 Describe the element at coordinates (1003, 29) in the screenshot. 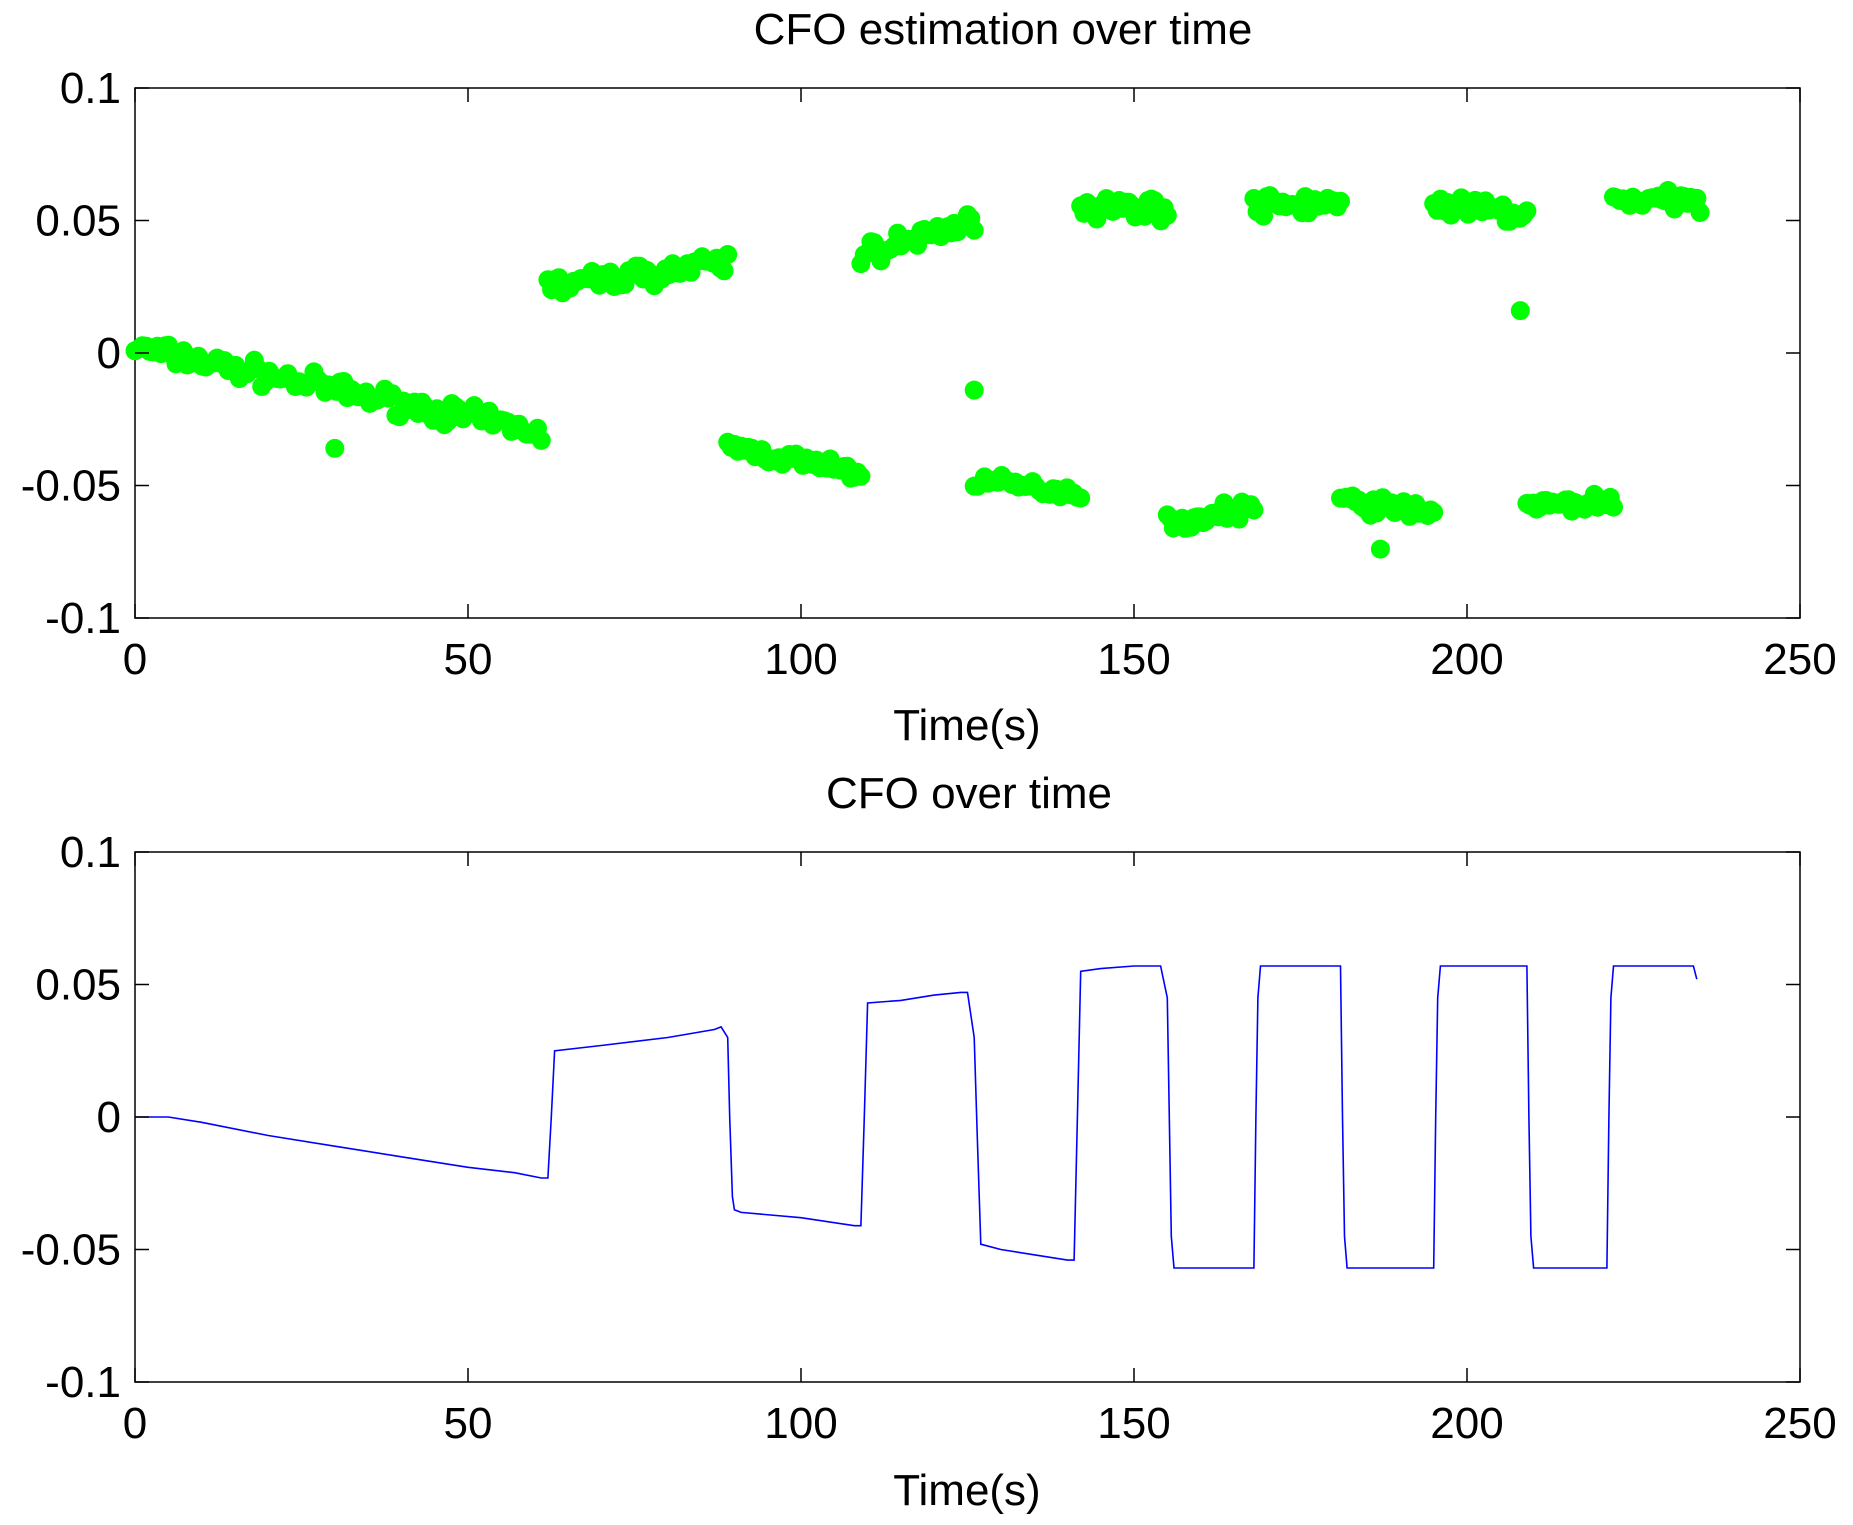

I see `chart-title: CFO estimation over time` at that location.